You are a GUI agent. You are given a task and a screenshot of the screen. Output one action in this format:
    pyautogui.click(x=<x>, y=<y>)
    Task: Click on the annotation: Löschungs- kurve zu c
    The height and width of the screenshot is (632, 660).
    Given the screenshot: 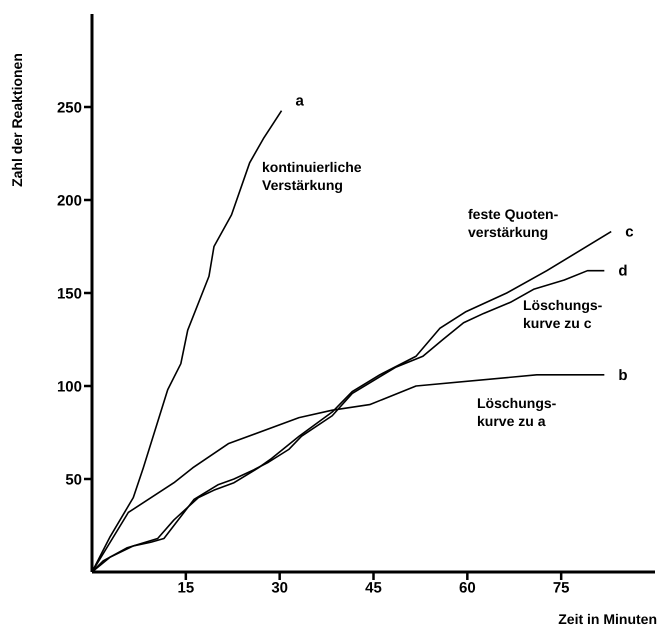 What is the action you would take?
    pyautogui.click(x=562, y=314)
    